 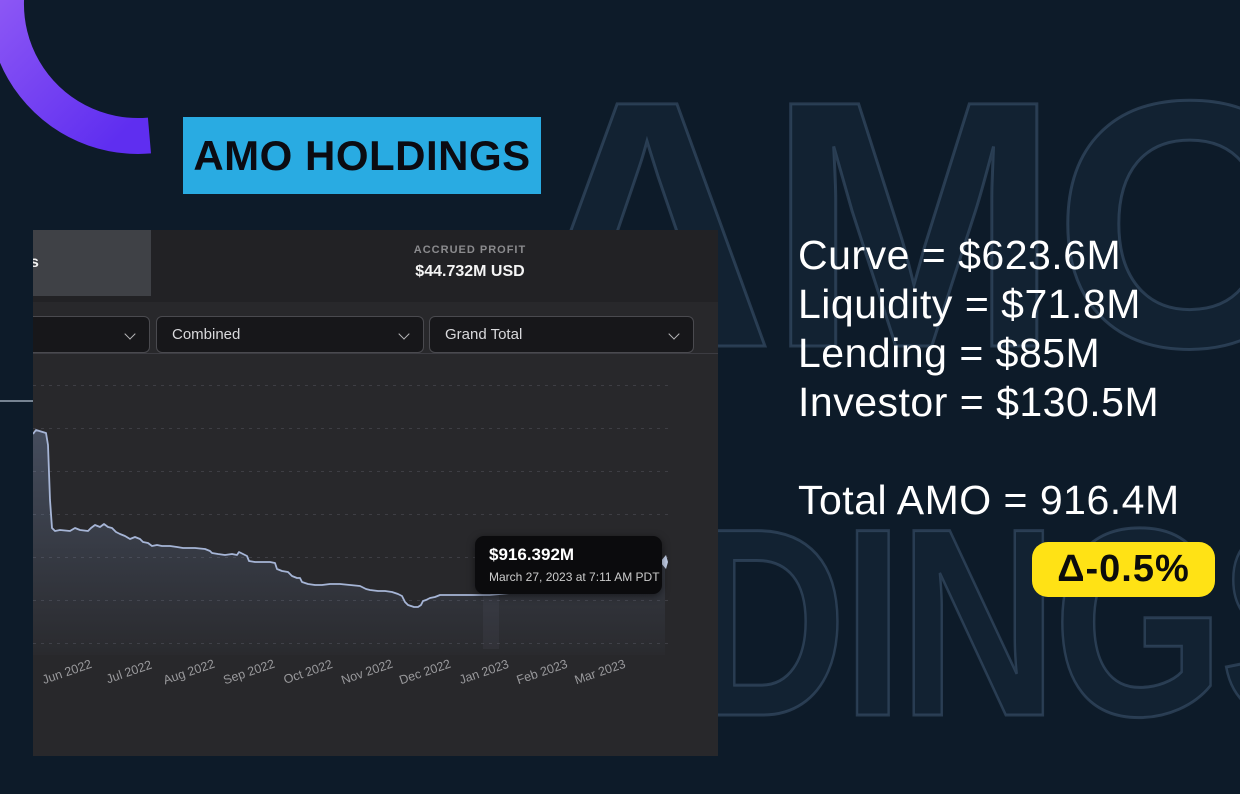 I want to click on area-fill, so click(x=349, y=542).